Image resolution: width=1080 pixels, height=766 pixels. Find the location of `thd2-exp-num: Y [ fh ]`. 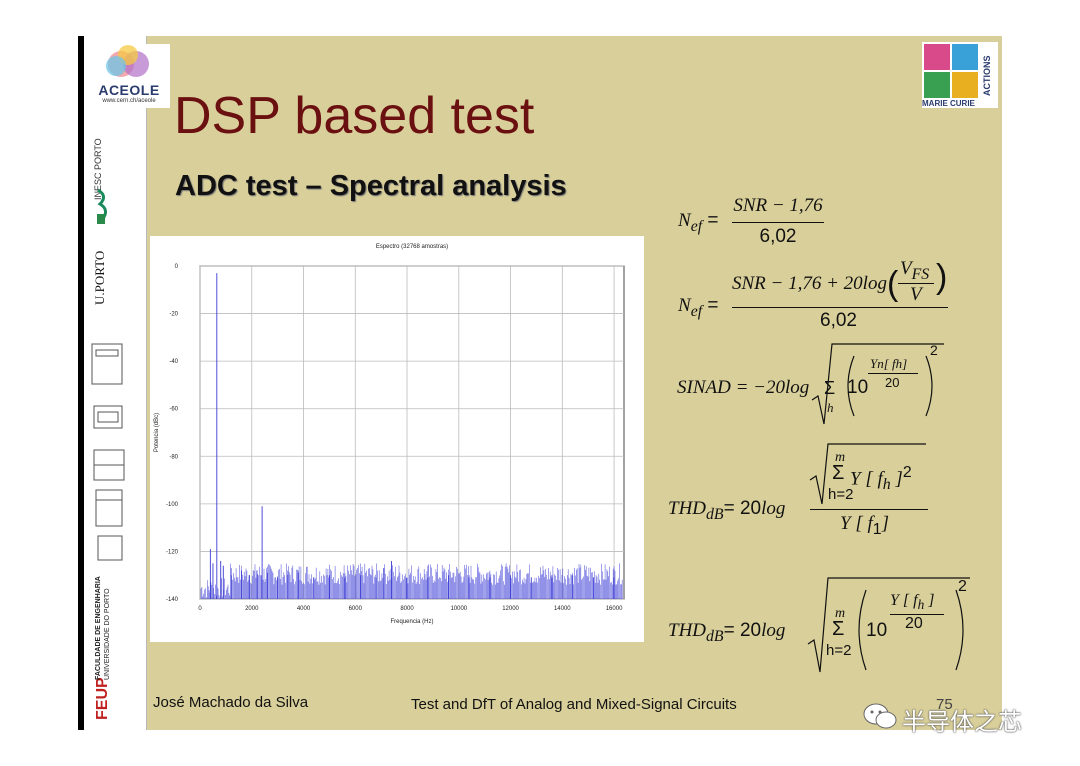

thd2-exp-num: Y [ fh ] is located at coordinates (912, 602).